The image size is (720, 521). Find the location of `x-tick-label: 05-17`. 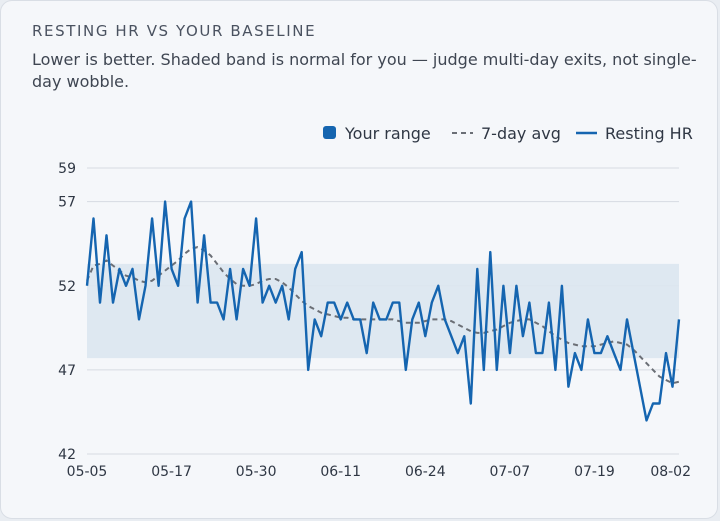

x-tick-label: 05-17 is located at coordinates (171, 472).